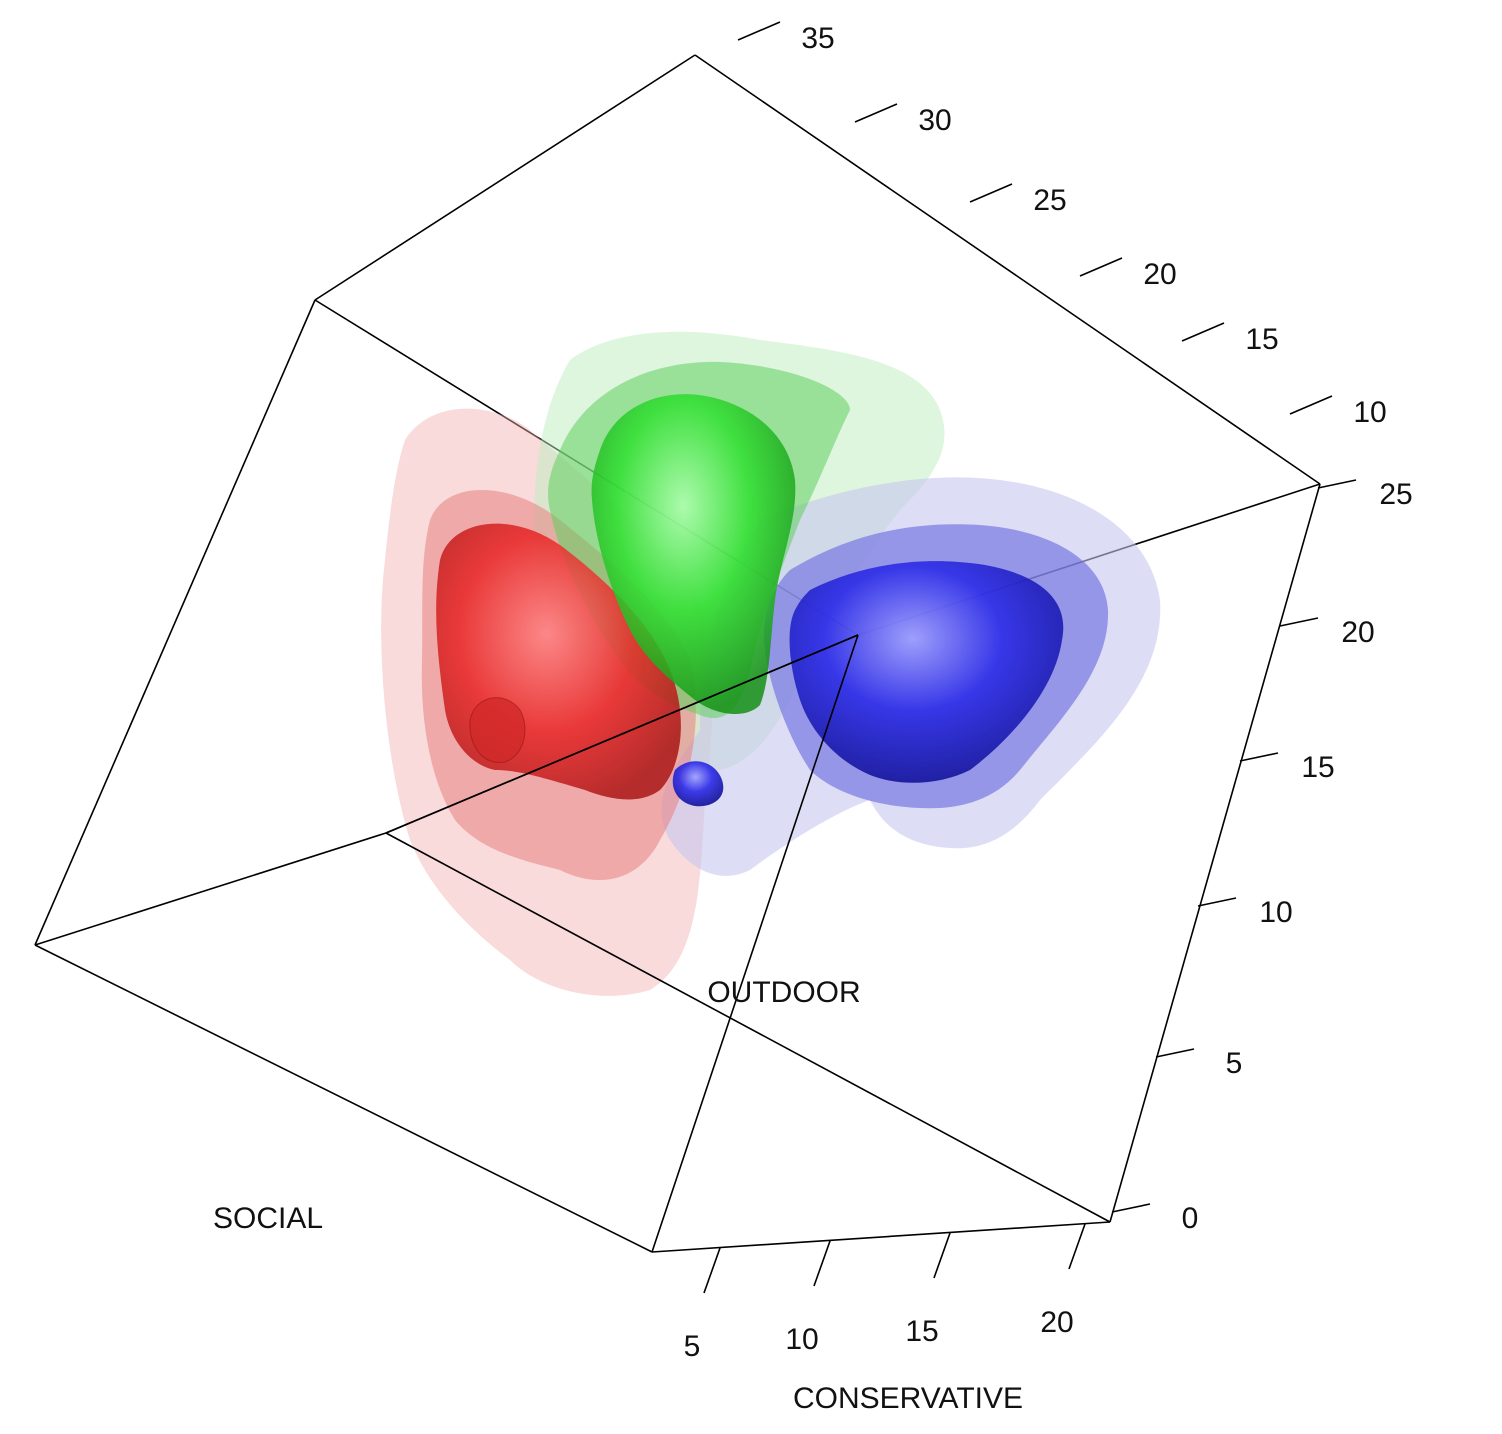 This screenshot has height=1434, width=1502. I want to click on tick-conservative-label: 10, so click(801, 1339).